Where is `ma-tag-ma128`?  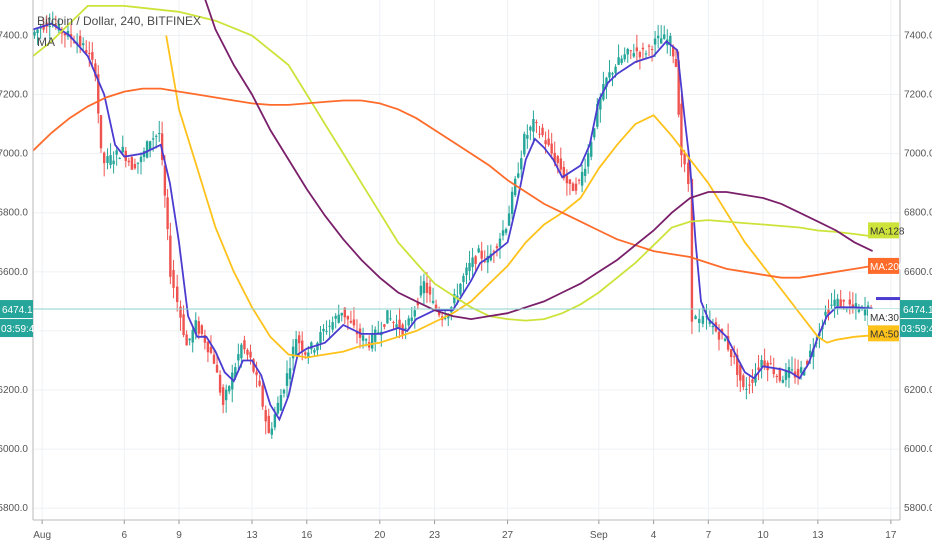 ma-tag-ma128 is located at coordinates (883, 230).